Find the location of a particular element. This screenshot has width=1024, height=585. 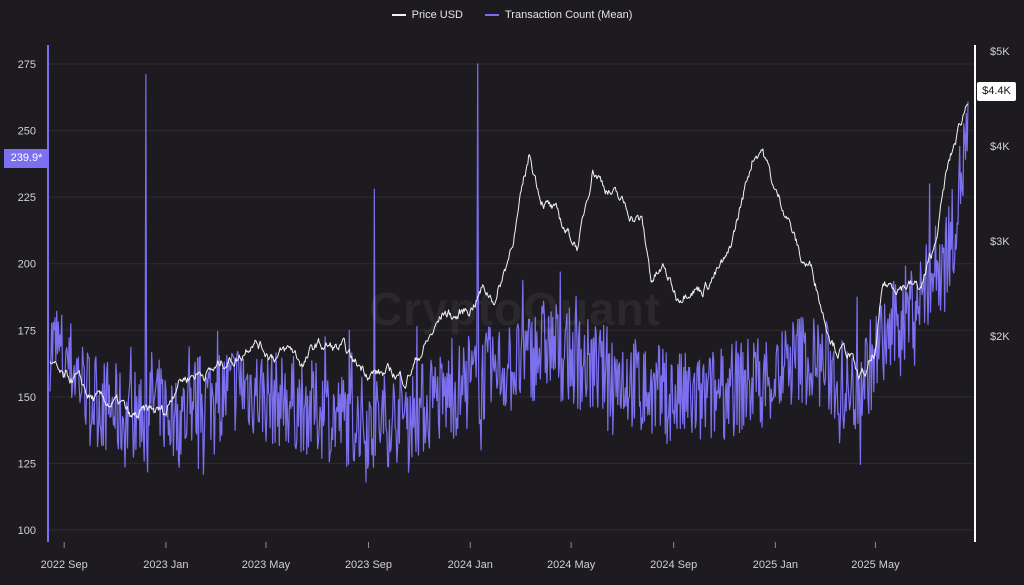

x-tick-2024-Sep: 2024 Sep is located at coordinates (673, 565).